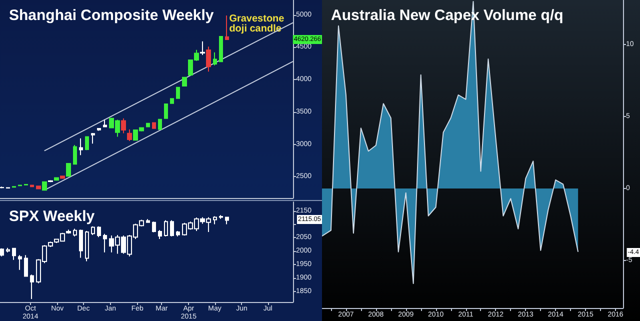 This screenshot has width=640, height=321. I want to click on annotation: Gravestone doji candle, so click(258, 24).